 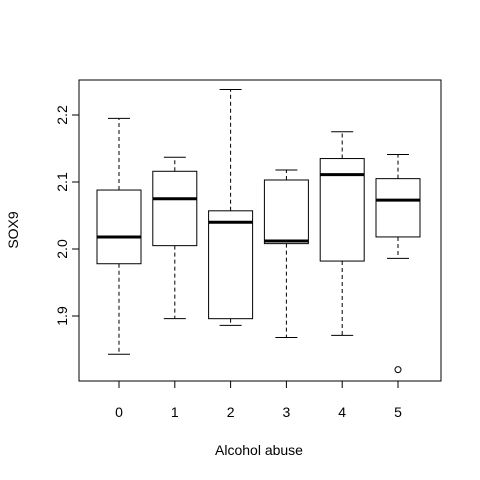 What do you see at coordinates (62, 316) in the screenshot?
I see `y-tick-label: 1.9` at bounding box center [62, 316].